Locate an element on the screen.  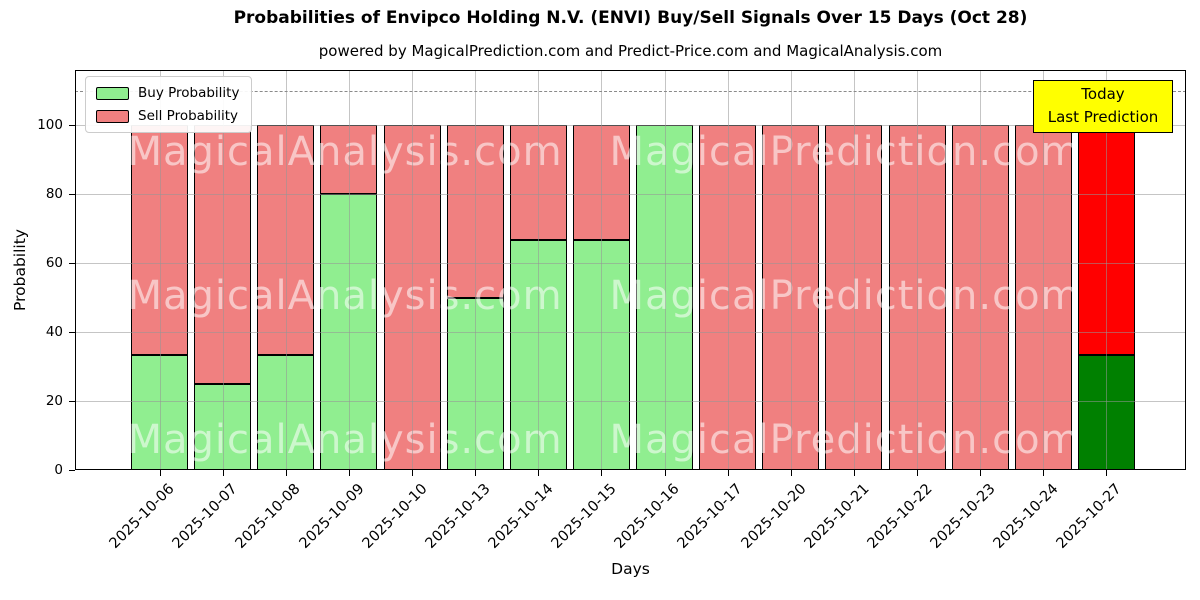
x-tick-label-text: 2025-10-24 is located at coordinates (1026, 516).